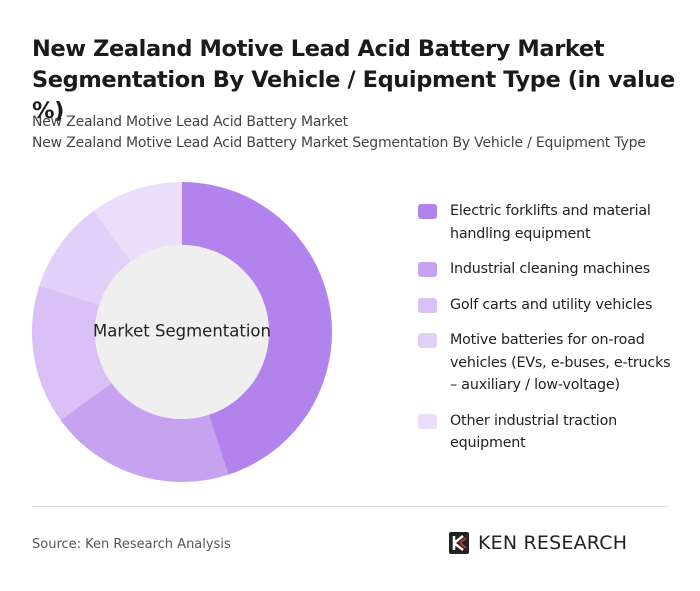  I want to click on legend-label: Golf carts and utility vehicles, so click(551, 304).